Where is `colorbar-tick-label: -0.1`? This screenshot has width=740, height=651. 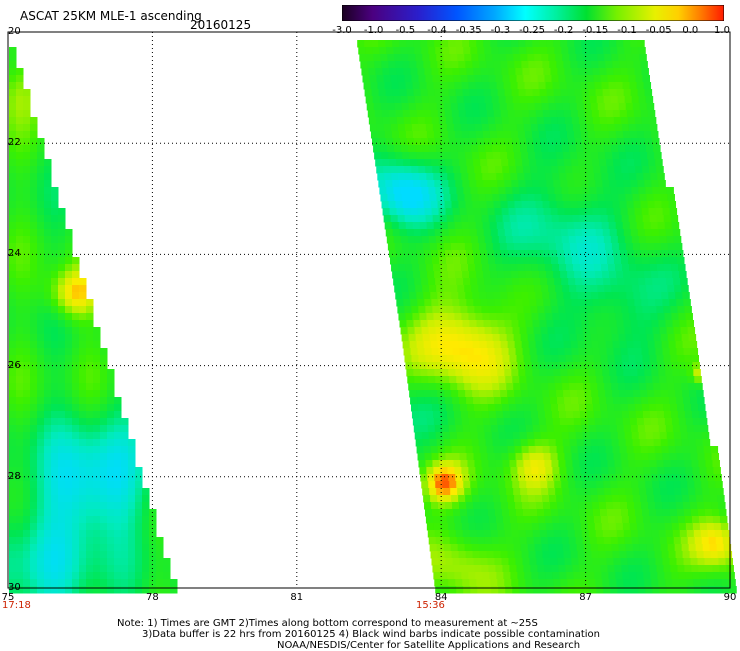 colorbar-tick-label: -0.1 is located at coordinates (627, 30).